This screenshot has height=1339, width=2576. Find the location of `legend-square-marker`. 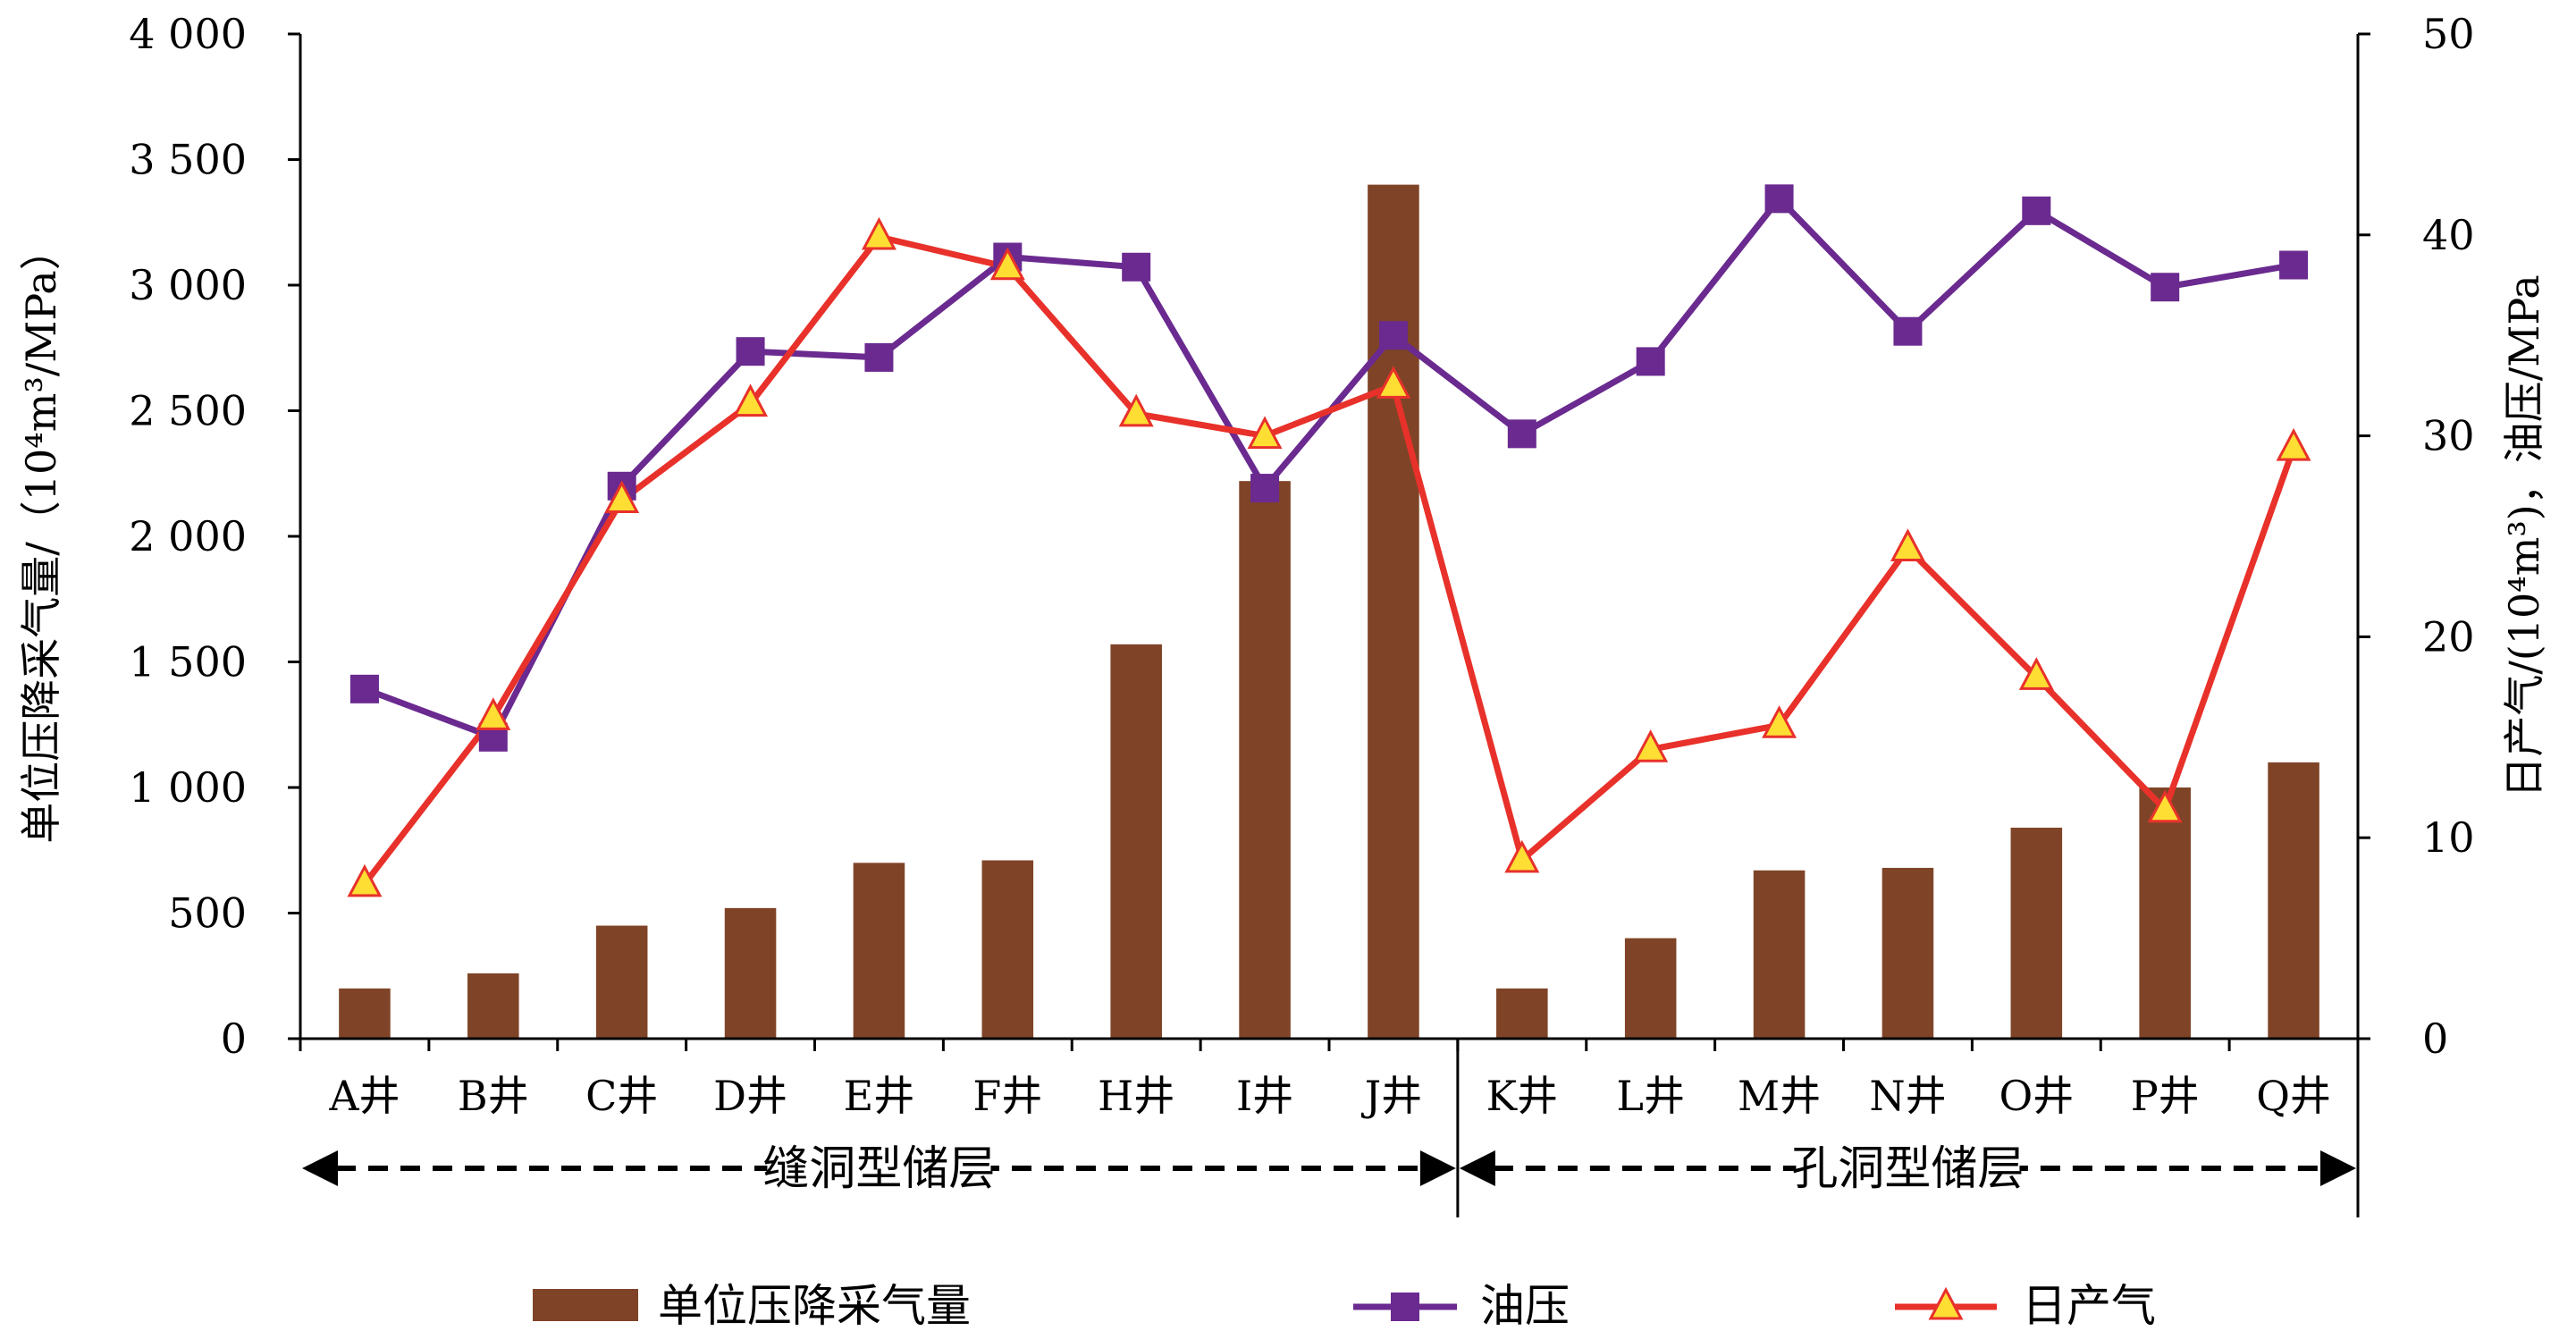

legend-square-marker is located at coordinates (1405, 1307).